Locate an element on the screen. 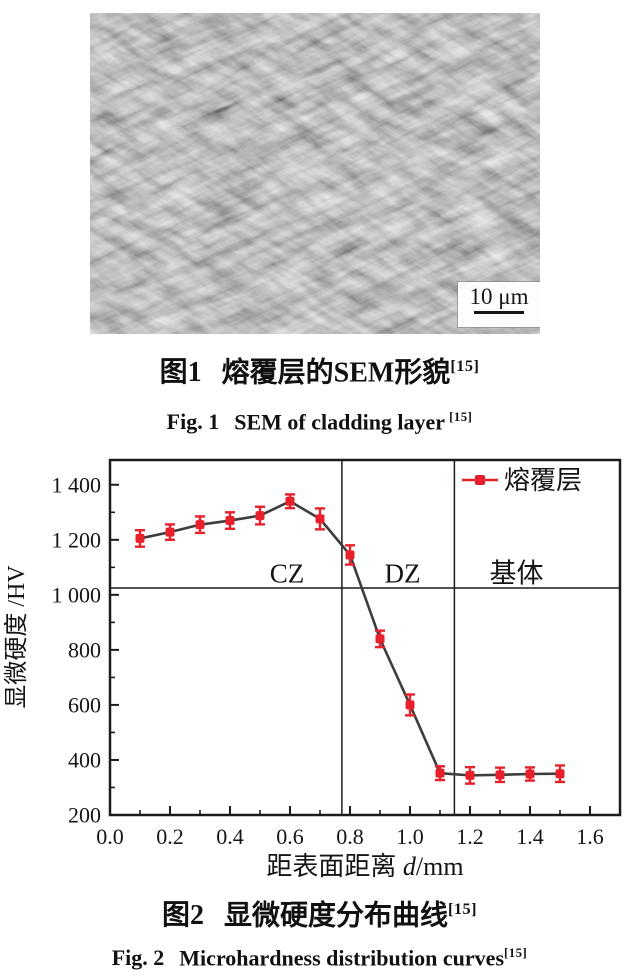 The width and height of the screenshot is (639, 976). x-tick-label: 0.0 is located at coordinates (110, 836).